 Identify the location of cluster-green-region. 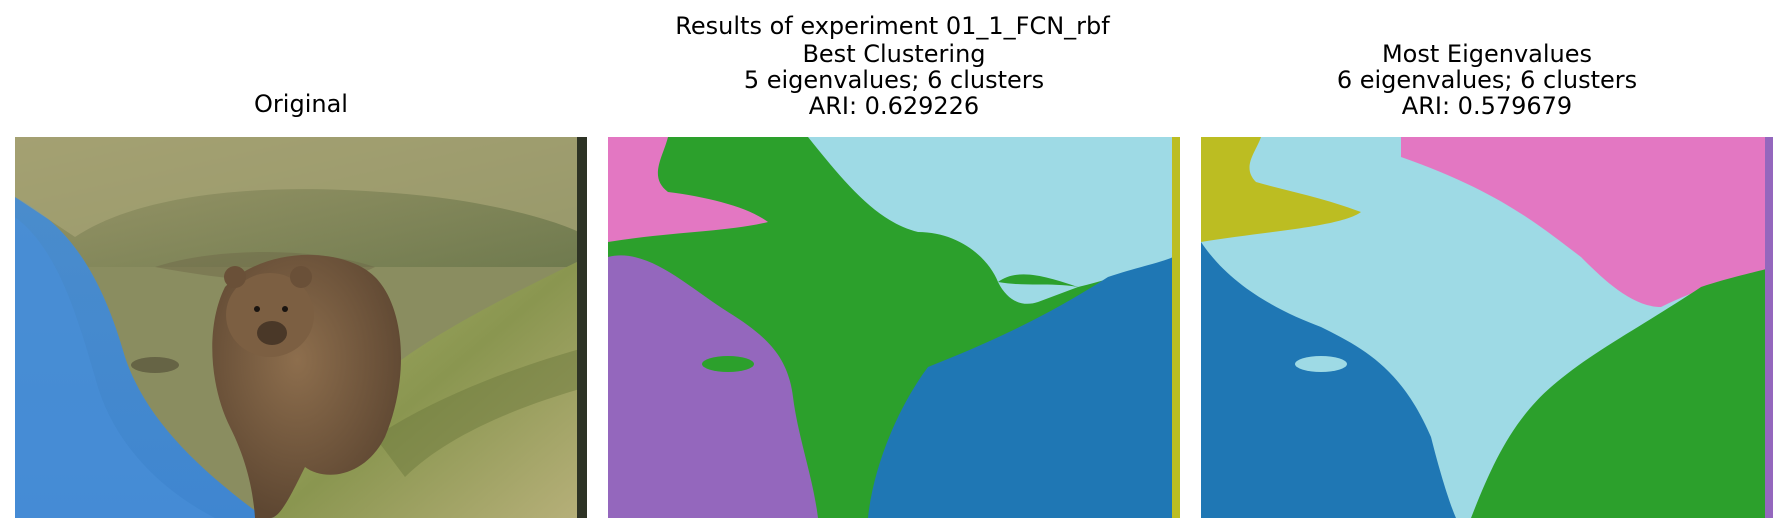
(1618, 393).